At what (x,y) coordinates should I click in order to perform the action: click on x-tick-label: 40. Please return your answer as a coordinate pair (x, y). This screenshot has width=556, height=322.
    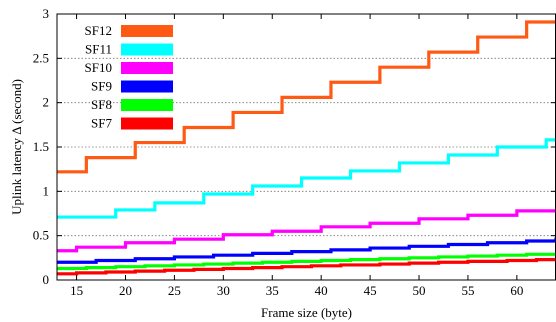
    Looking at the image, I should click on (321, 290).